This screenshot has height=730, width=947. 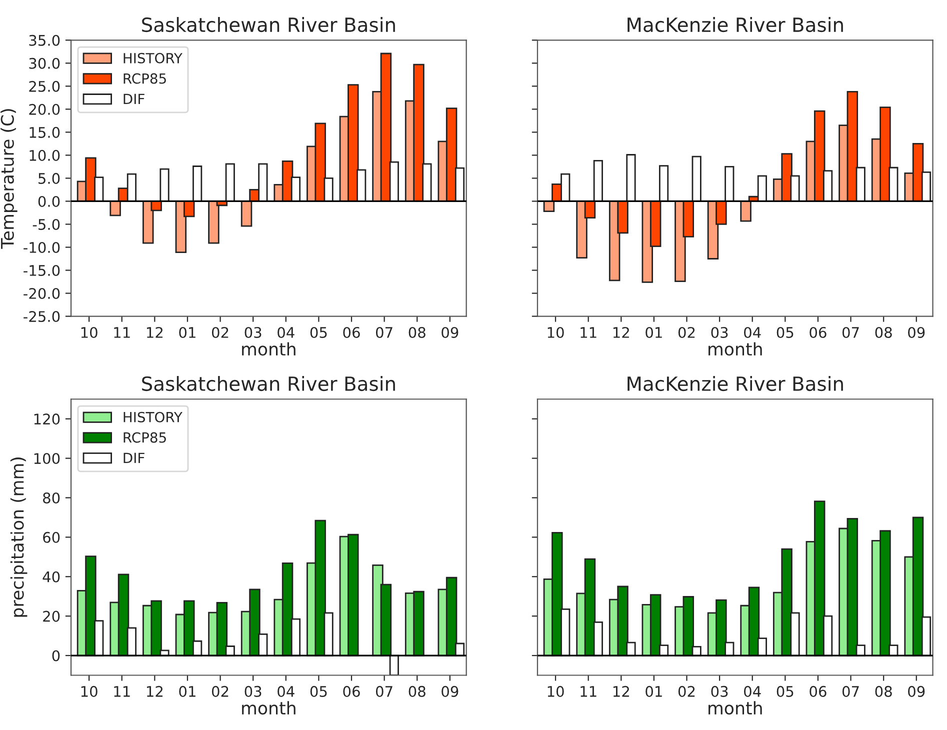 What do you see at coordinates (51, 616) in the screenshot?
I see `y-tick-label: 20` at bounding box center [51, 616].